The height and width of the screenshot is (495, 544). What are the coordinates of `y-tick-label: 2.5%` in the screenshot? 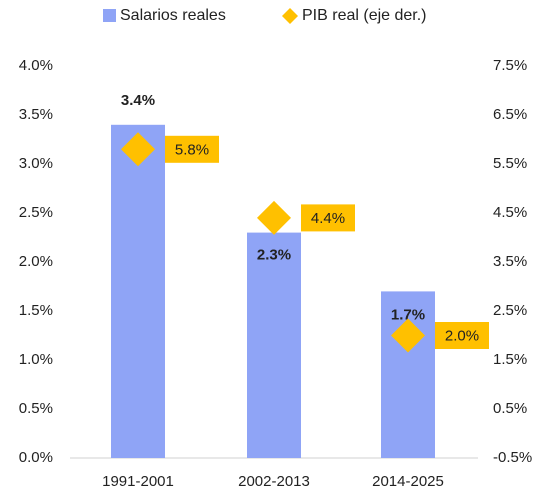 It's located at (36, 212).